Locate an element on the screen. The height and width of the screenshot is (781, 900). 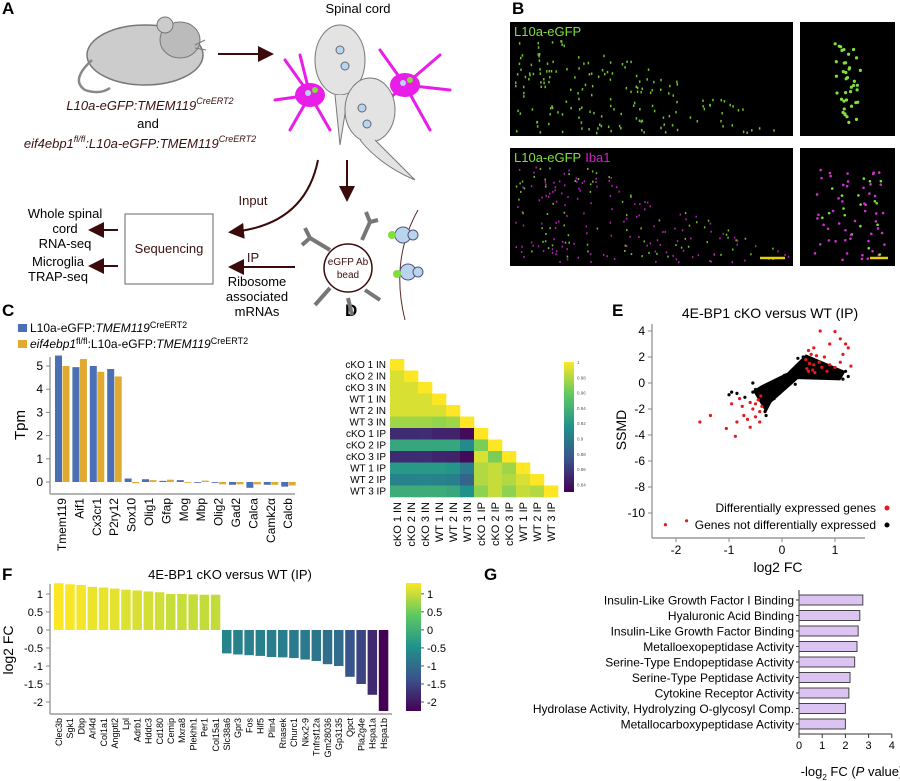
f-x-tick-label: Angptl2 is located at coordinates (115, 733).